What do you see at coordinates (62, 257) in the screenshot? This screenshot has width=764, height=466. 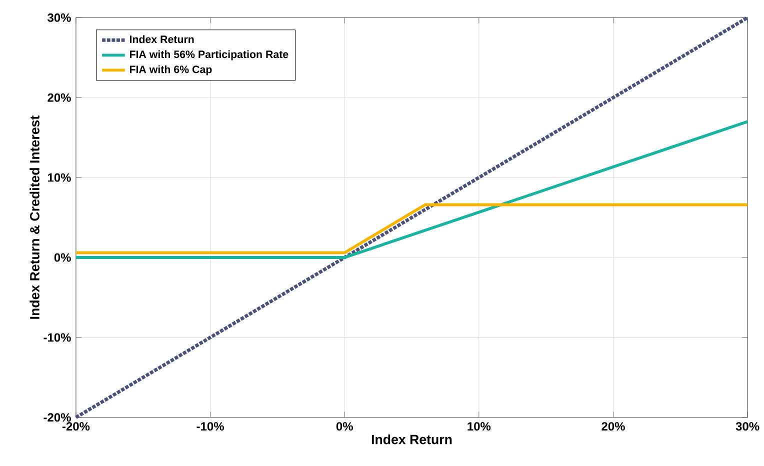 I see `y-tick-label: 0%` at bounding box center [62, 257].